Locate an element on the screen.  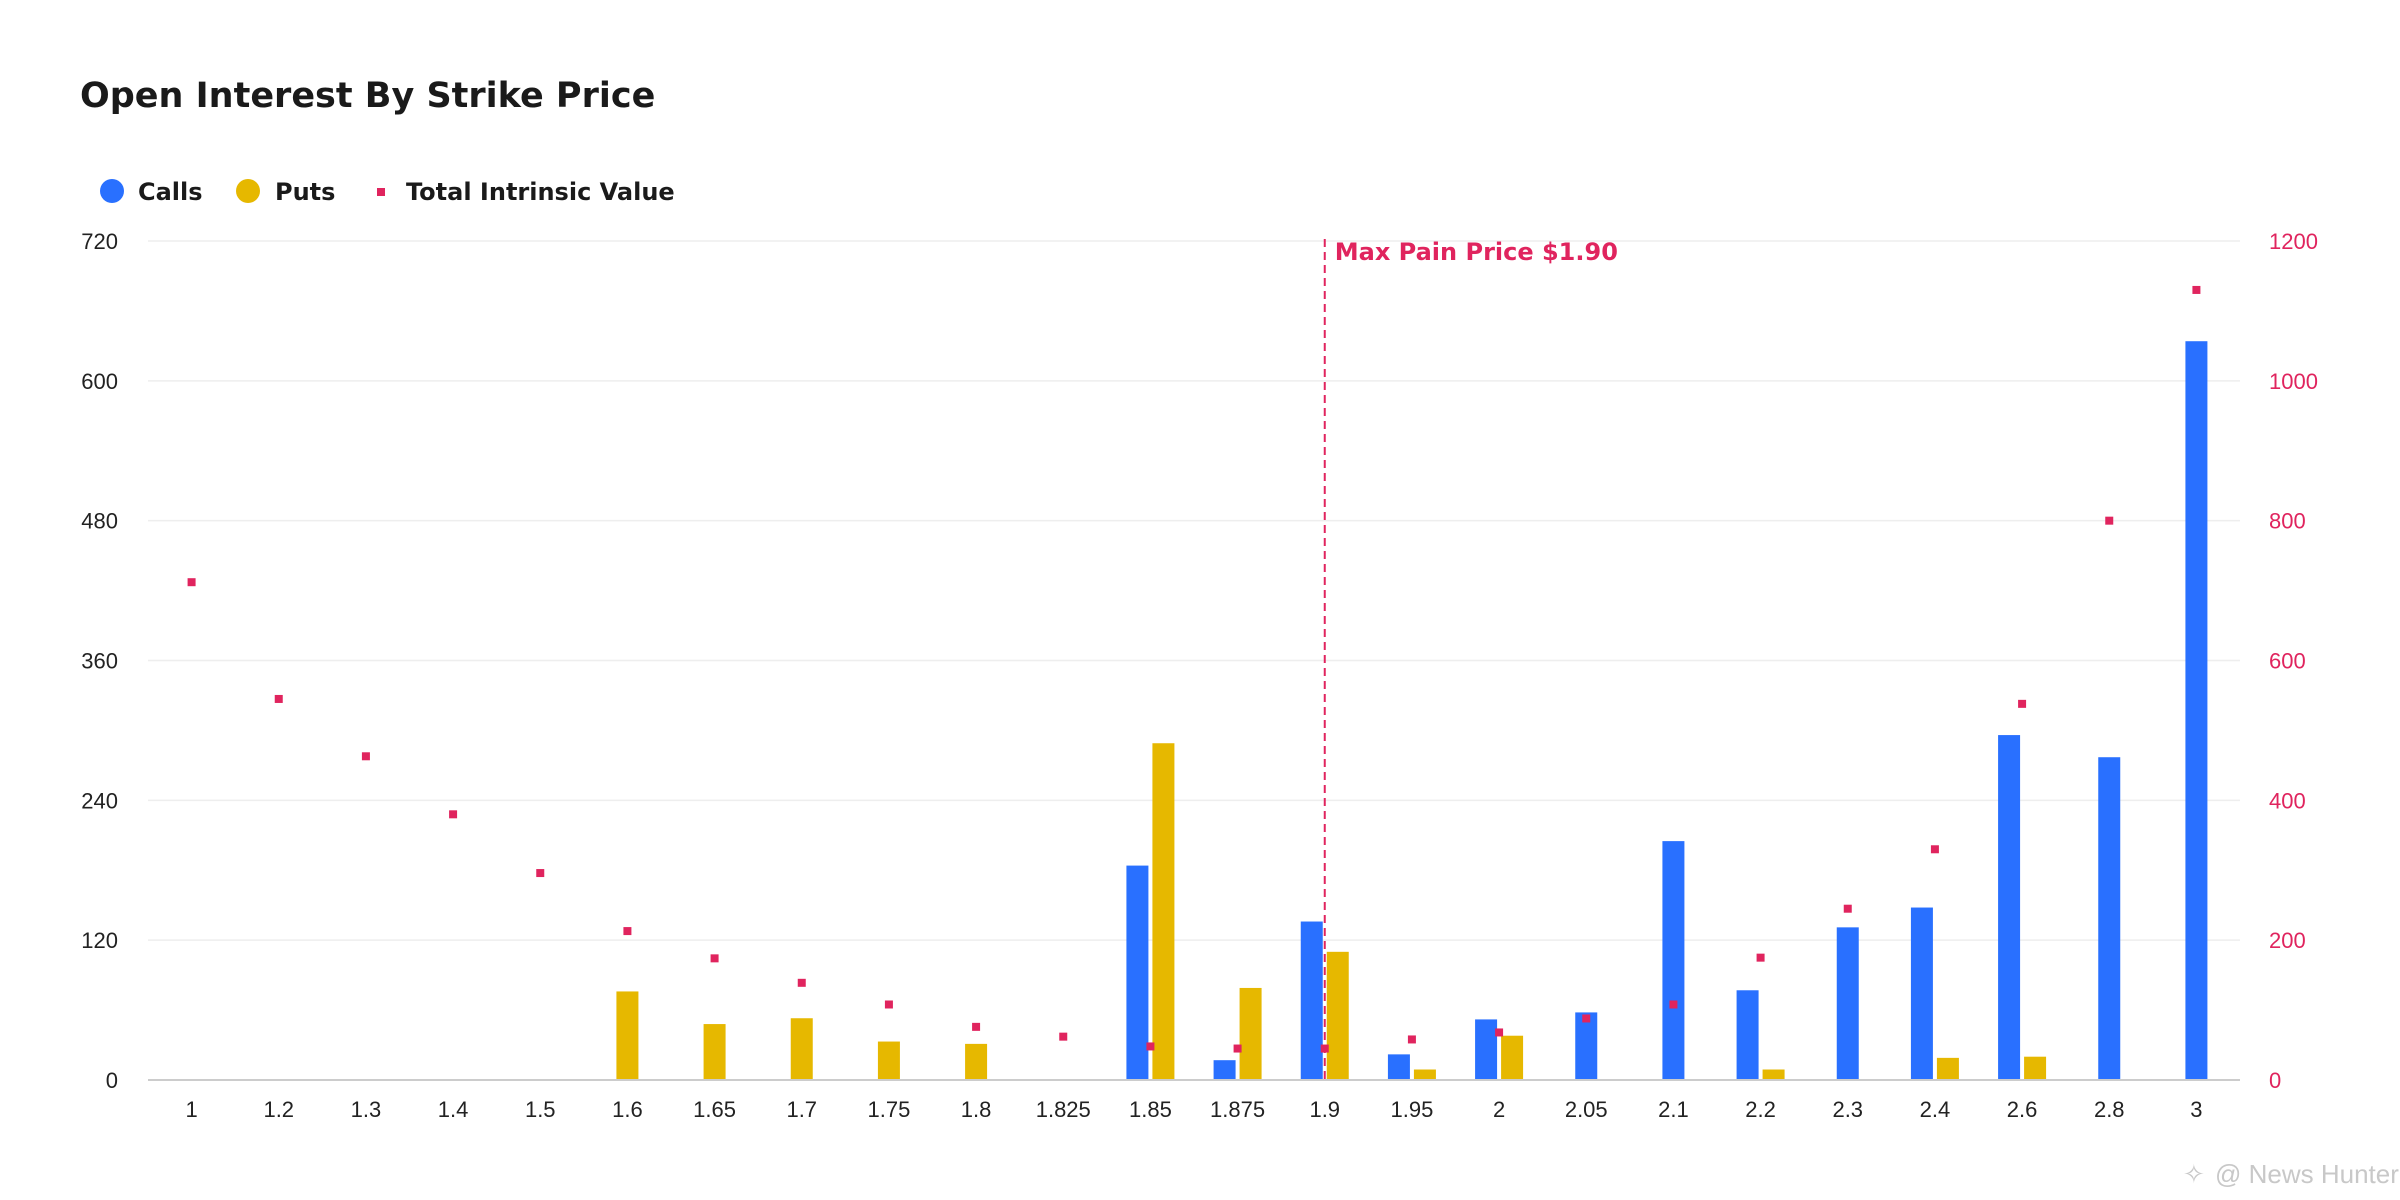
y-left-tick-label: 360 is located at coordinates (99, 661).